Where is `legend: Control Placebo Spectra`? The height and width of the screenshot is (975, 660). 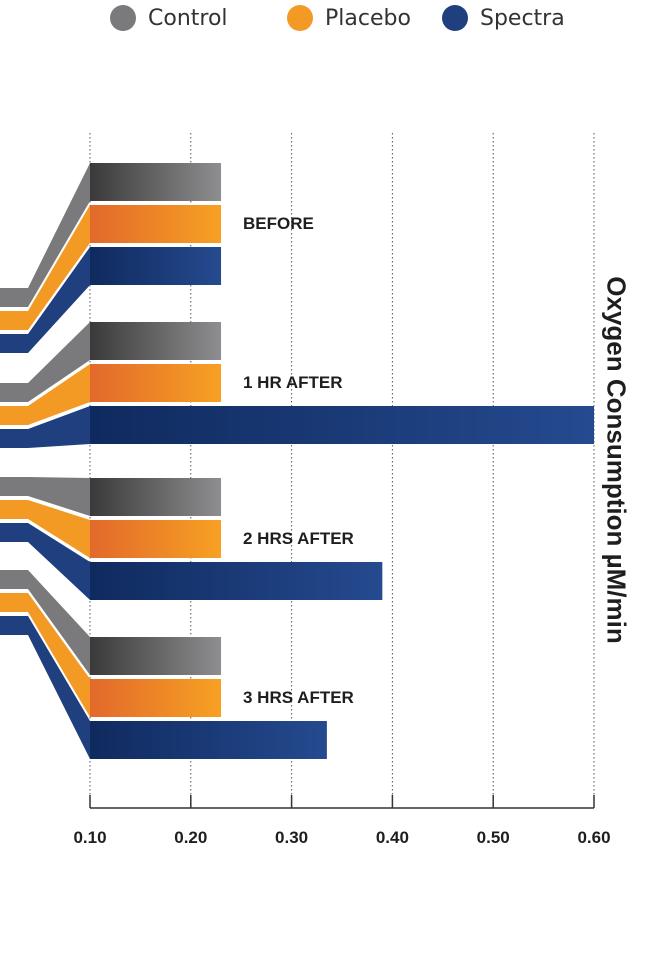 legend: Control Placebo Spectra is located at coordinates (330, 18).